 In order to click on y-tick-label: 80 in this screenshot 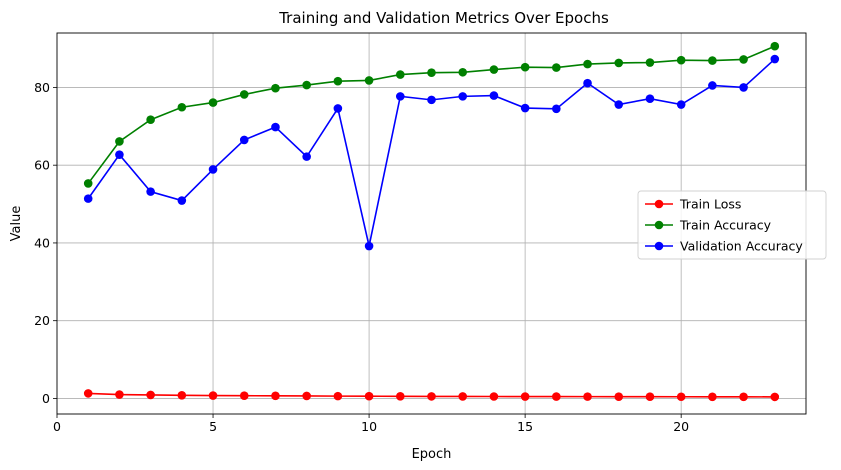, I will do `click(42, 87)`.